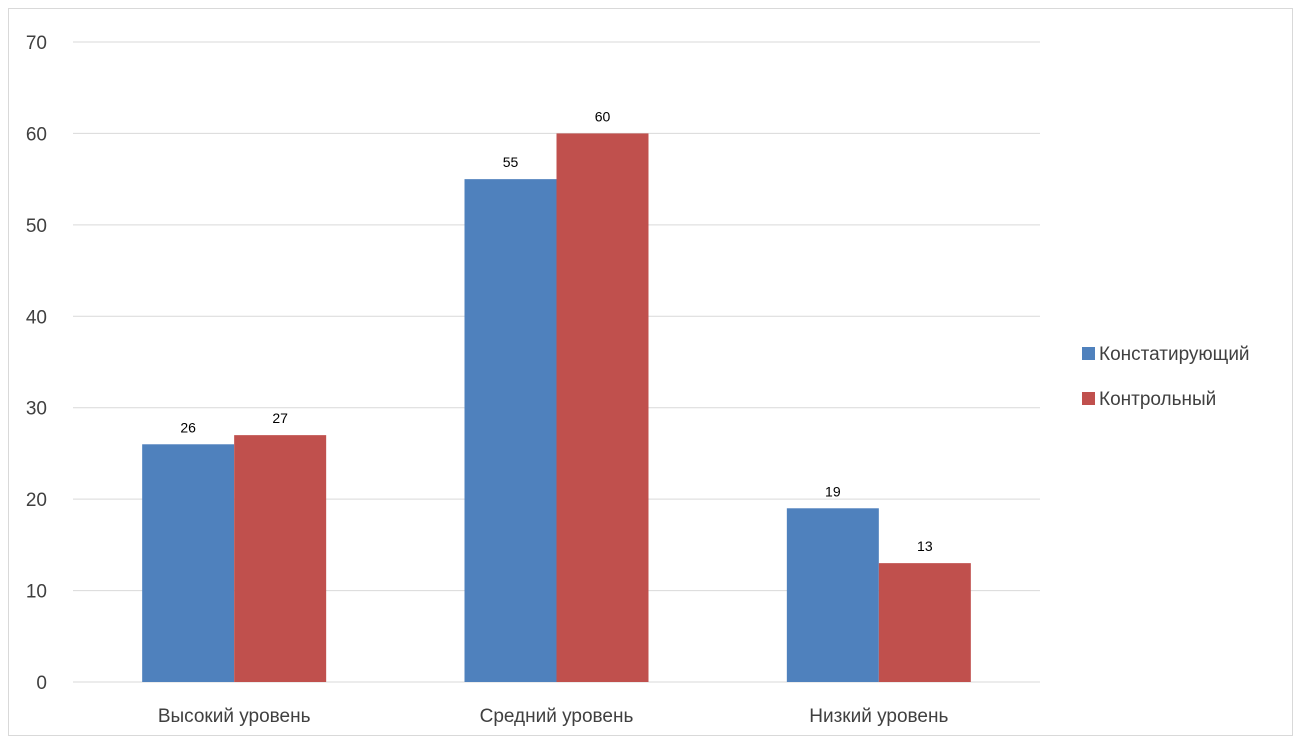 The height and width of the screenshot is (738, 1295). Describe the element at coordinates (833, 491) in the screenshot. I see `data-label: 19` at that location.